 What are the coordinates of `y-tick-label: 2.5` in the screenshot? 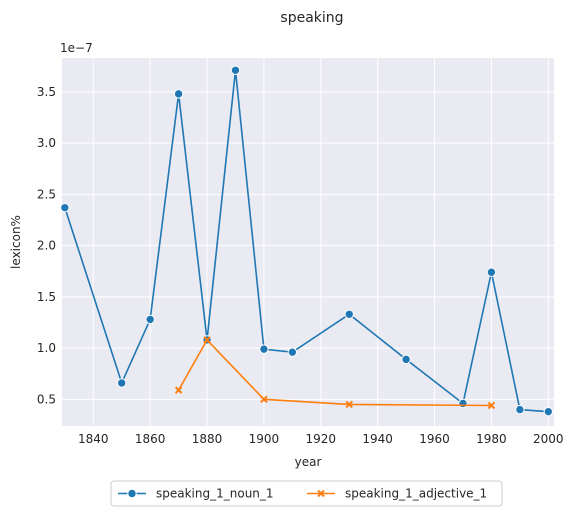 It's located at (46, 194).